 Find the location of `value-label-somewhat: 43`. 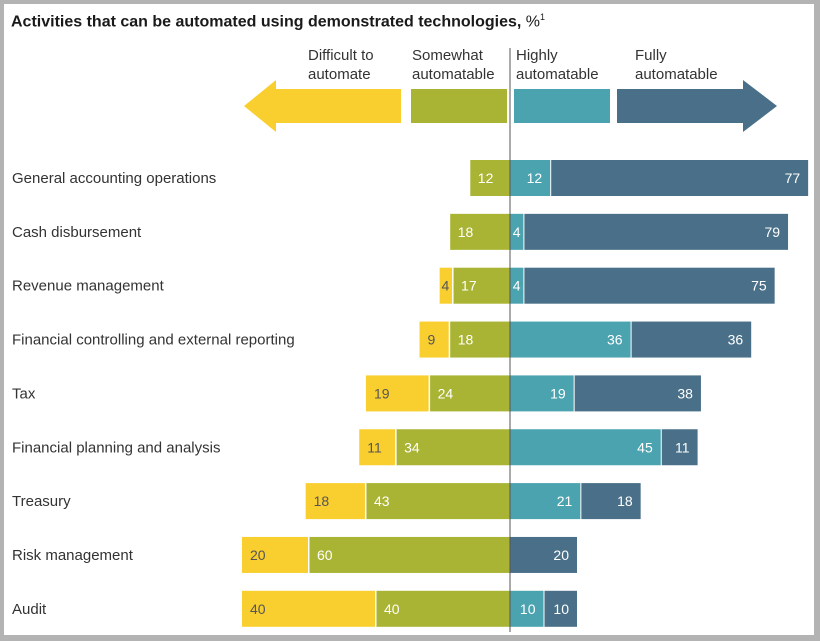

value-label-somewhat: 43 is located at coordinates (382, 501).